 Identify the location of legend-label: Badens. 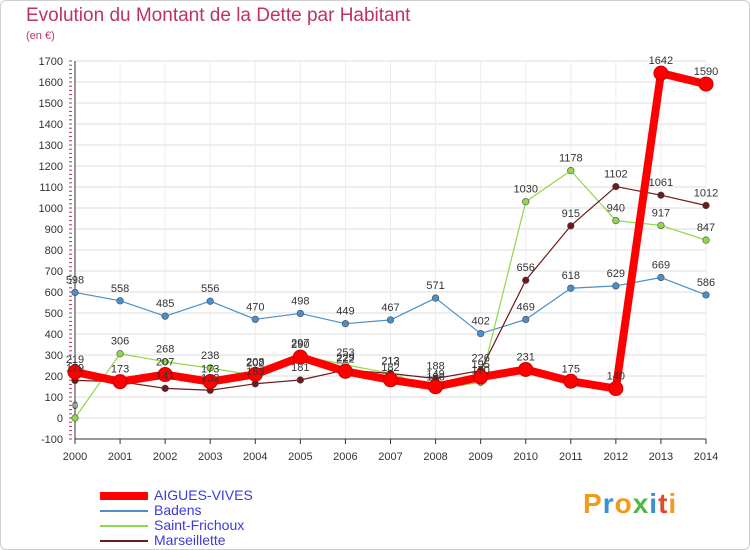
(178, 510).